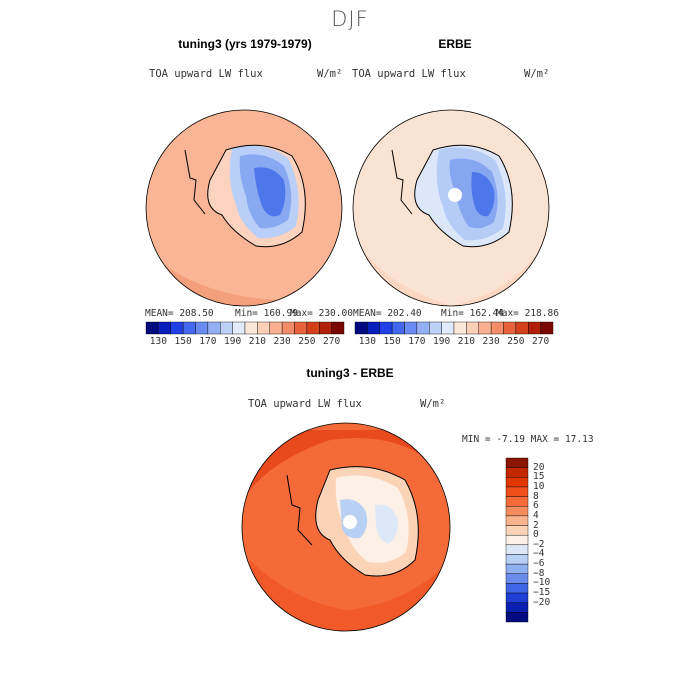  What do you see at coordinates (536, 525) in the screenshot?
I see `diff-colorbar-tick-label: 2` at bounding box center [536, 525].